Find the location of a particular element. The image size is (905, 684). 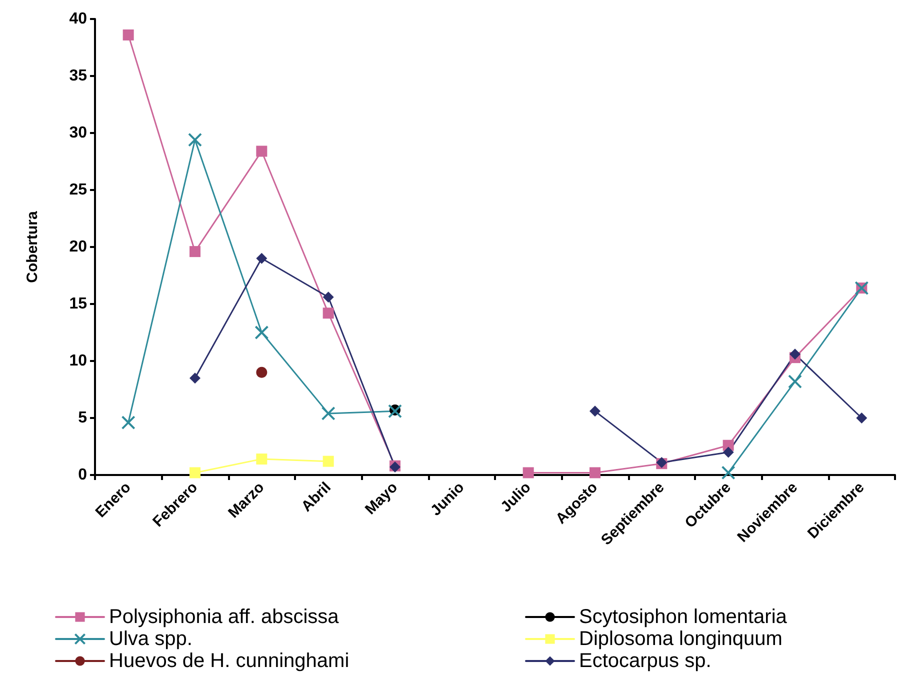

y-tick-label: 35 is located at coordinates (78, 76).